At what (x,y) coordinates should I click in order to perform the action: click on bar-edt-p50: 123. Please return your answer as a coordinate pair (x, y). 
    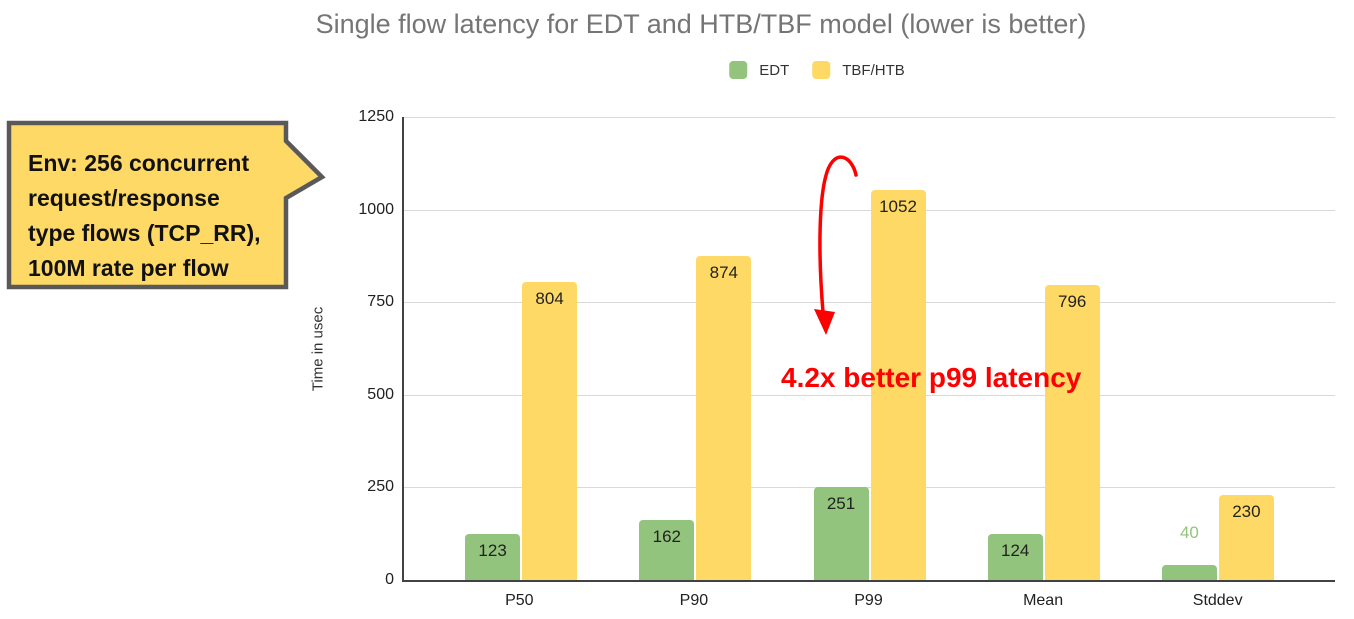
    Looking at the image, I should click on (493, 557).